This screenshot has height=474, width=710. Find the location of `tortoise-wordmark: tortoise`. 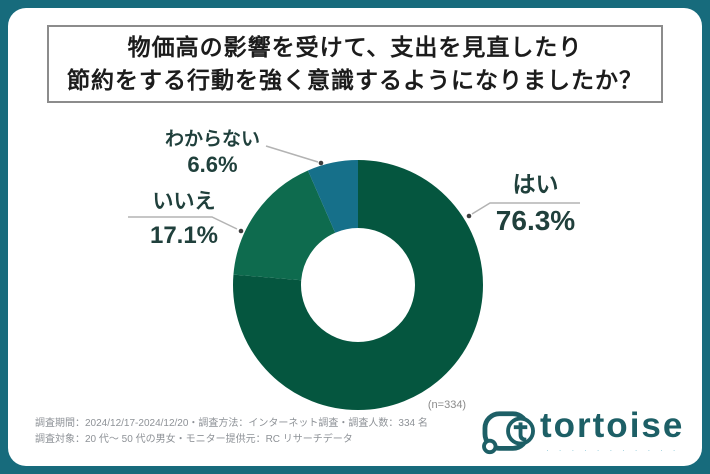

tortoise-wordmark: tortoise is located at coordinates (612, 425).